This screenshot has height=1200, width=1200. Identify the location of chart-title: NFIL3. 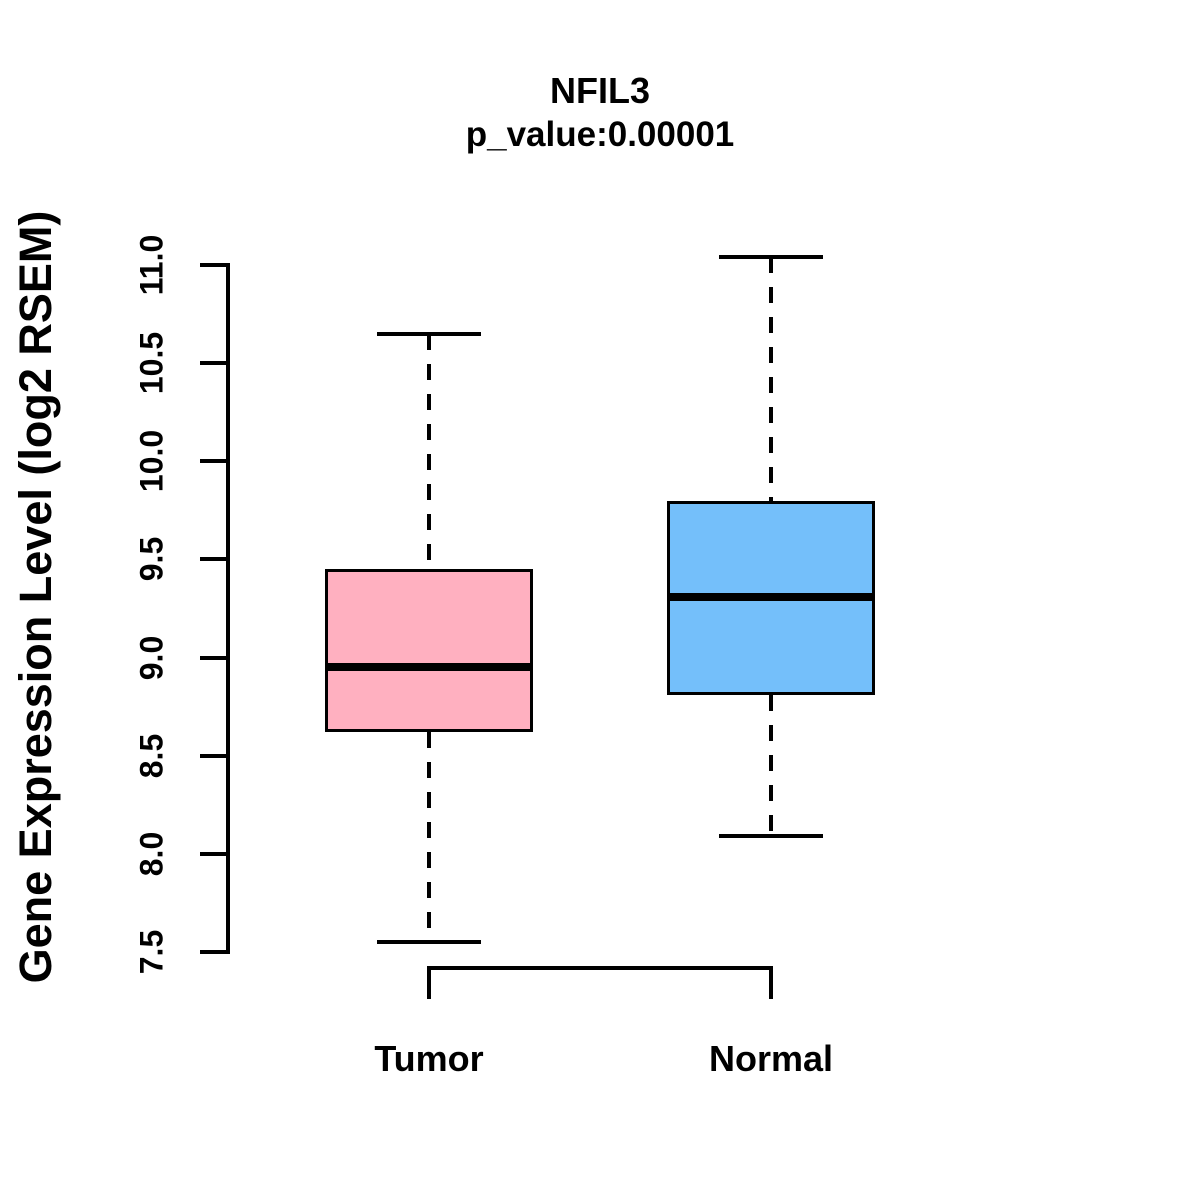
(599, 90).